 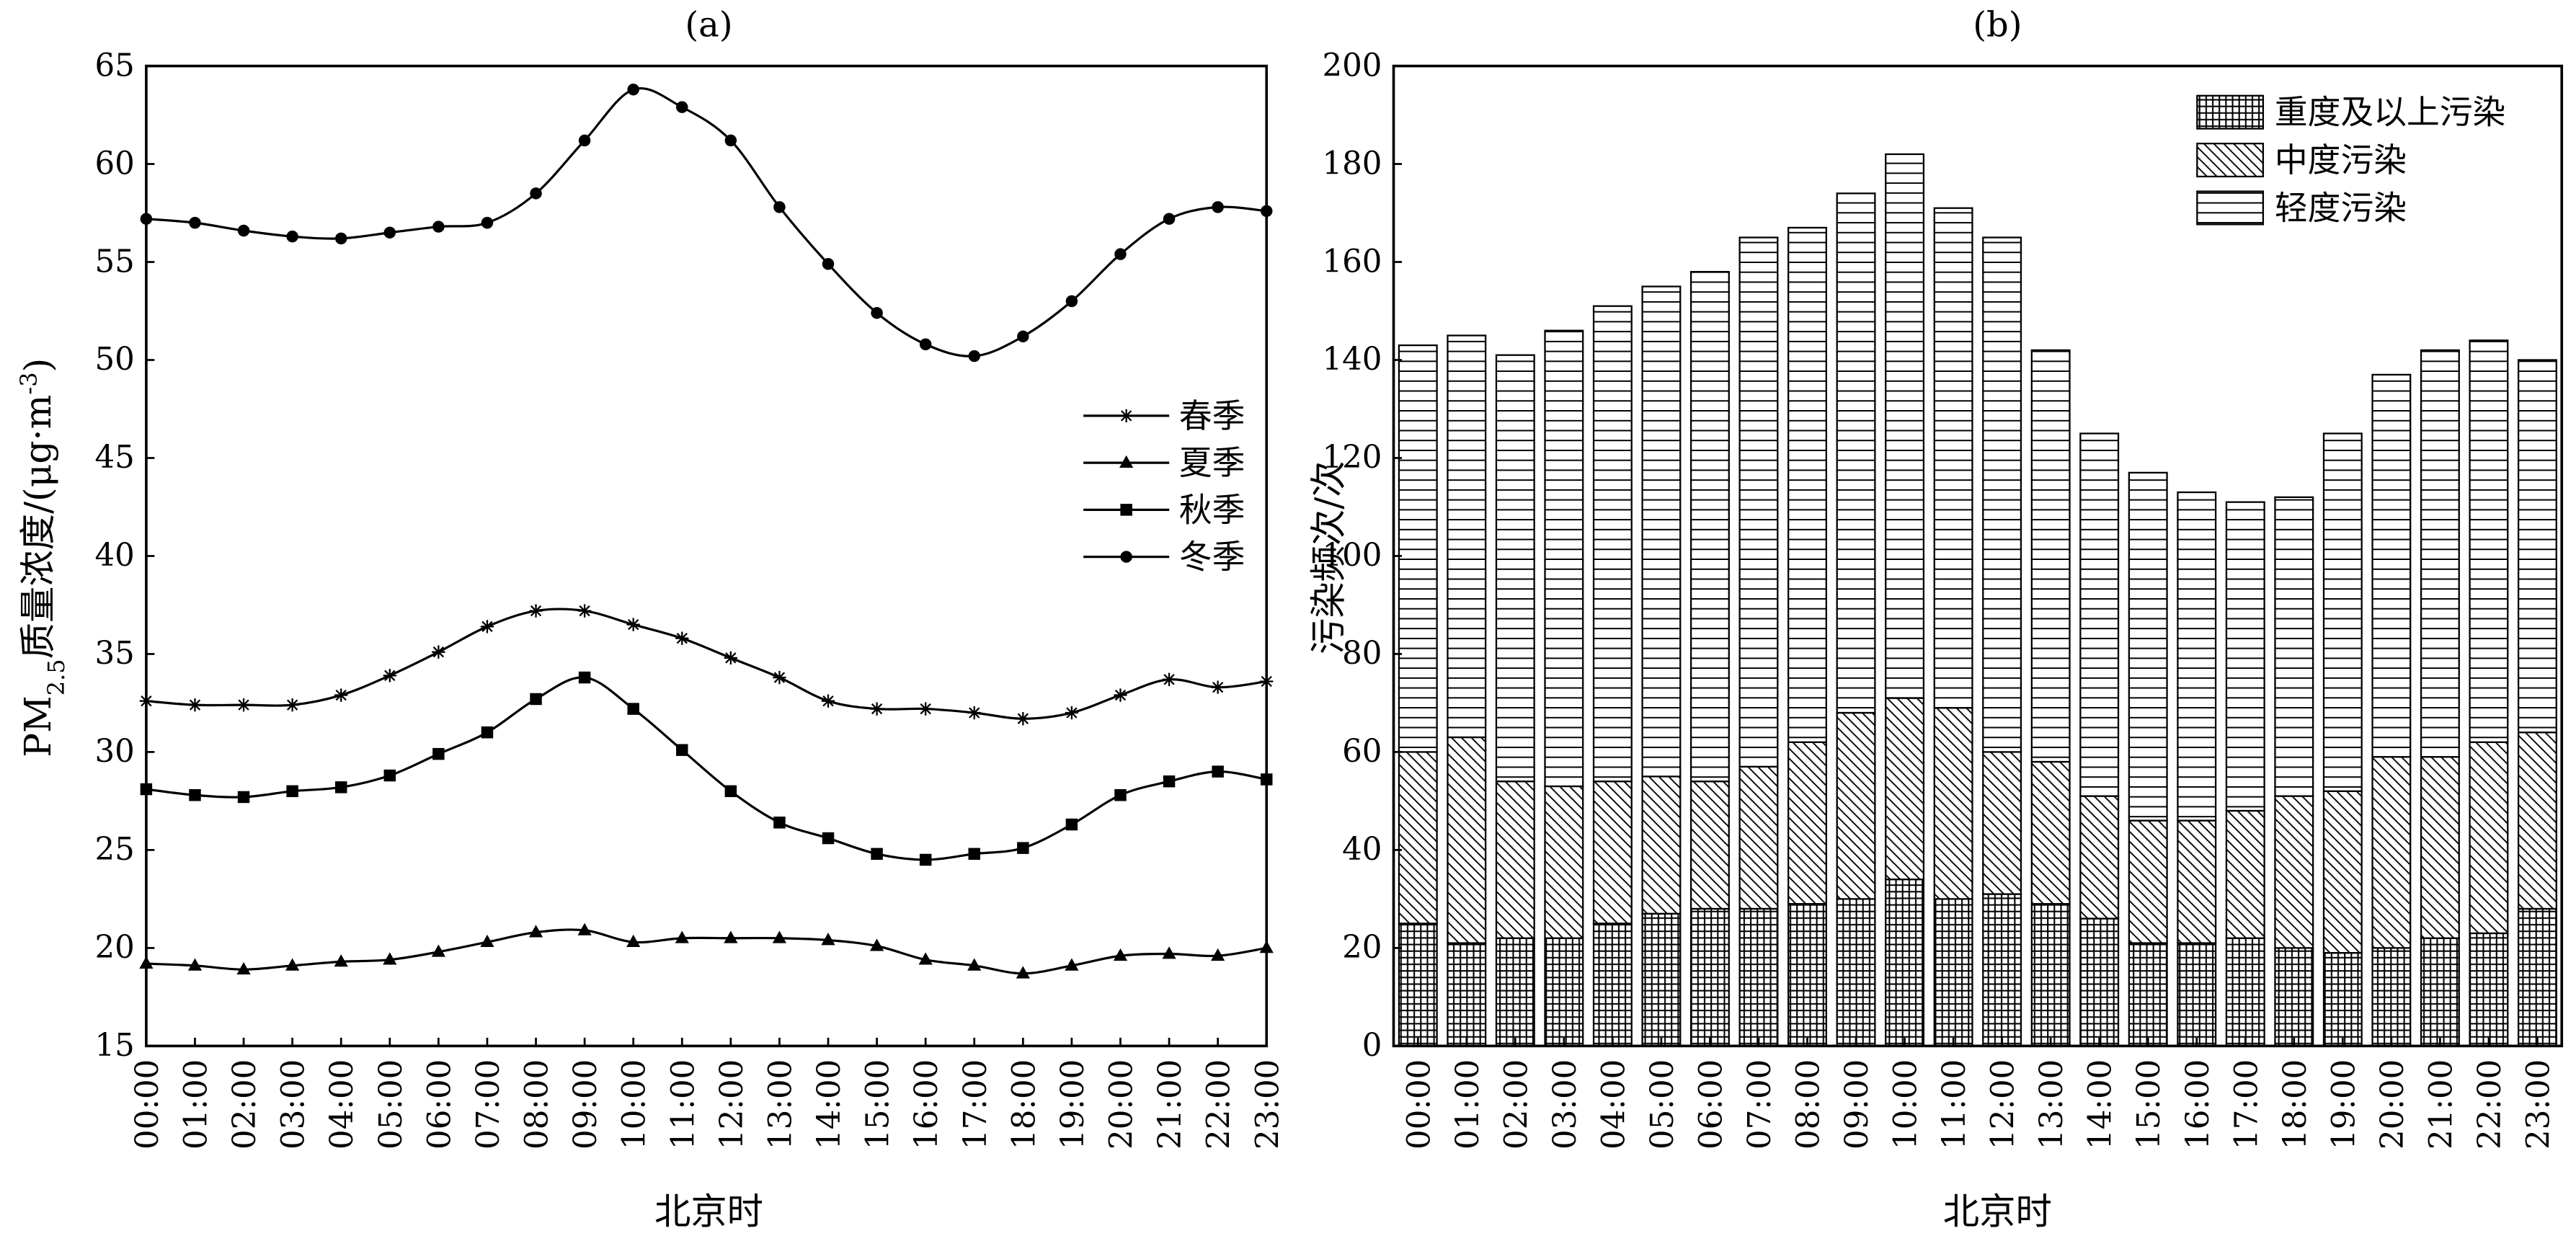 What do you see at coordinates (927, 1104) in the screenshot?
I see `panel-a-xtick-label: 16:00` at bounding box center [927, 1104].